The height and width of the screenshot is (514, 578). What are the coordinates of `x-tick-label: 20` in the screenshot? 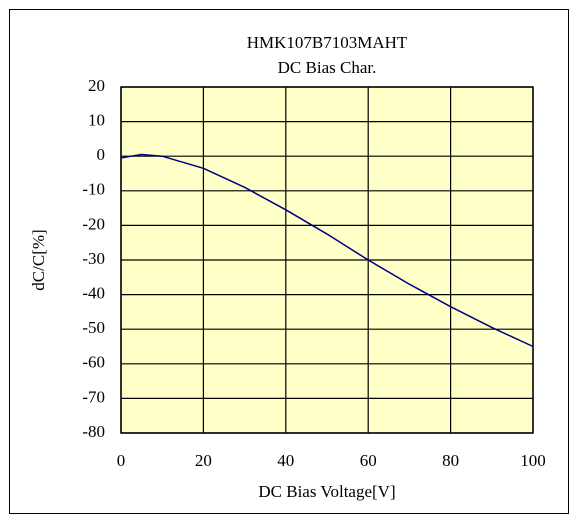 It's located at (203, 460).